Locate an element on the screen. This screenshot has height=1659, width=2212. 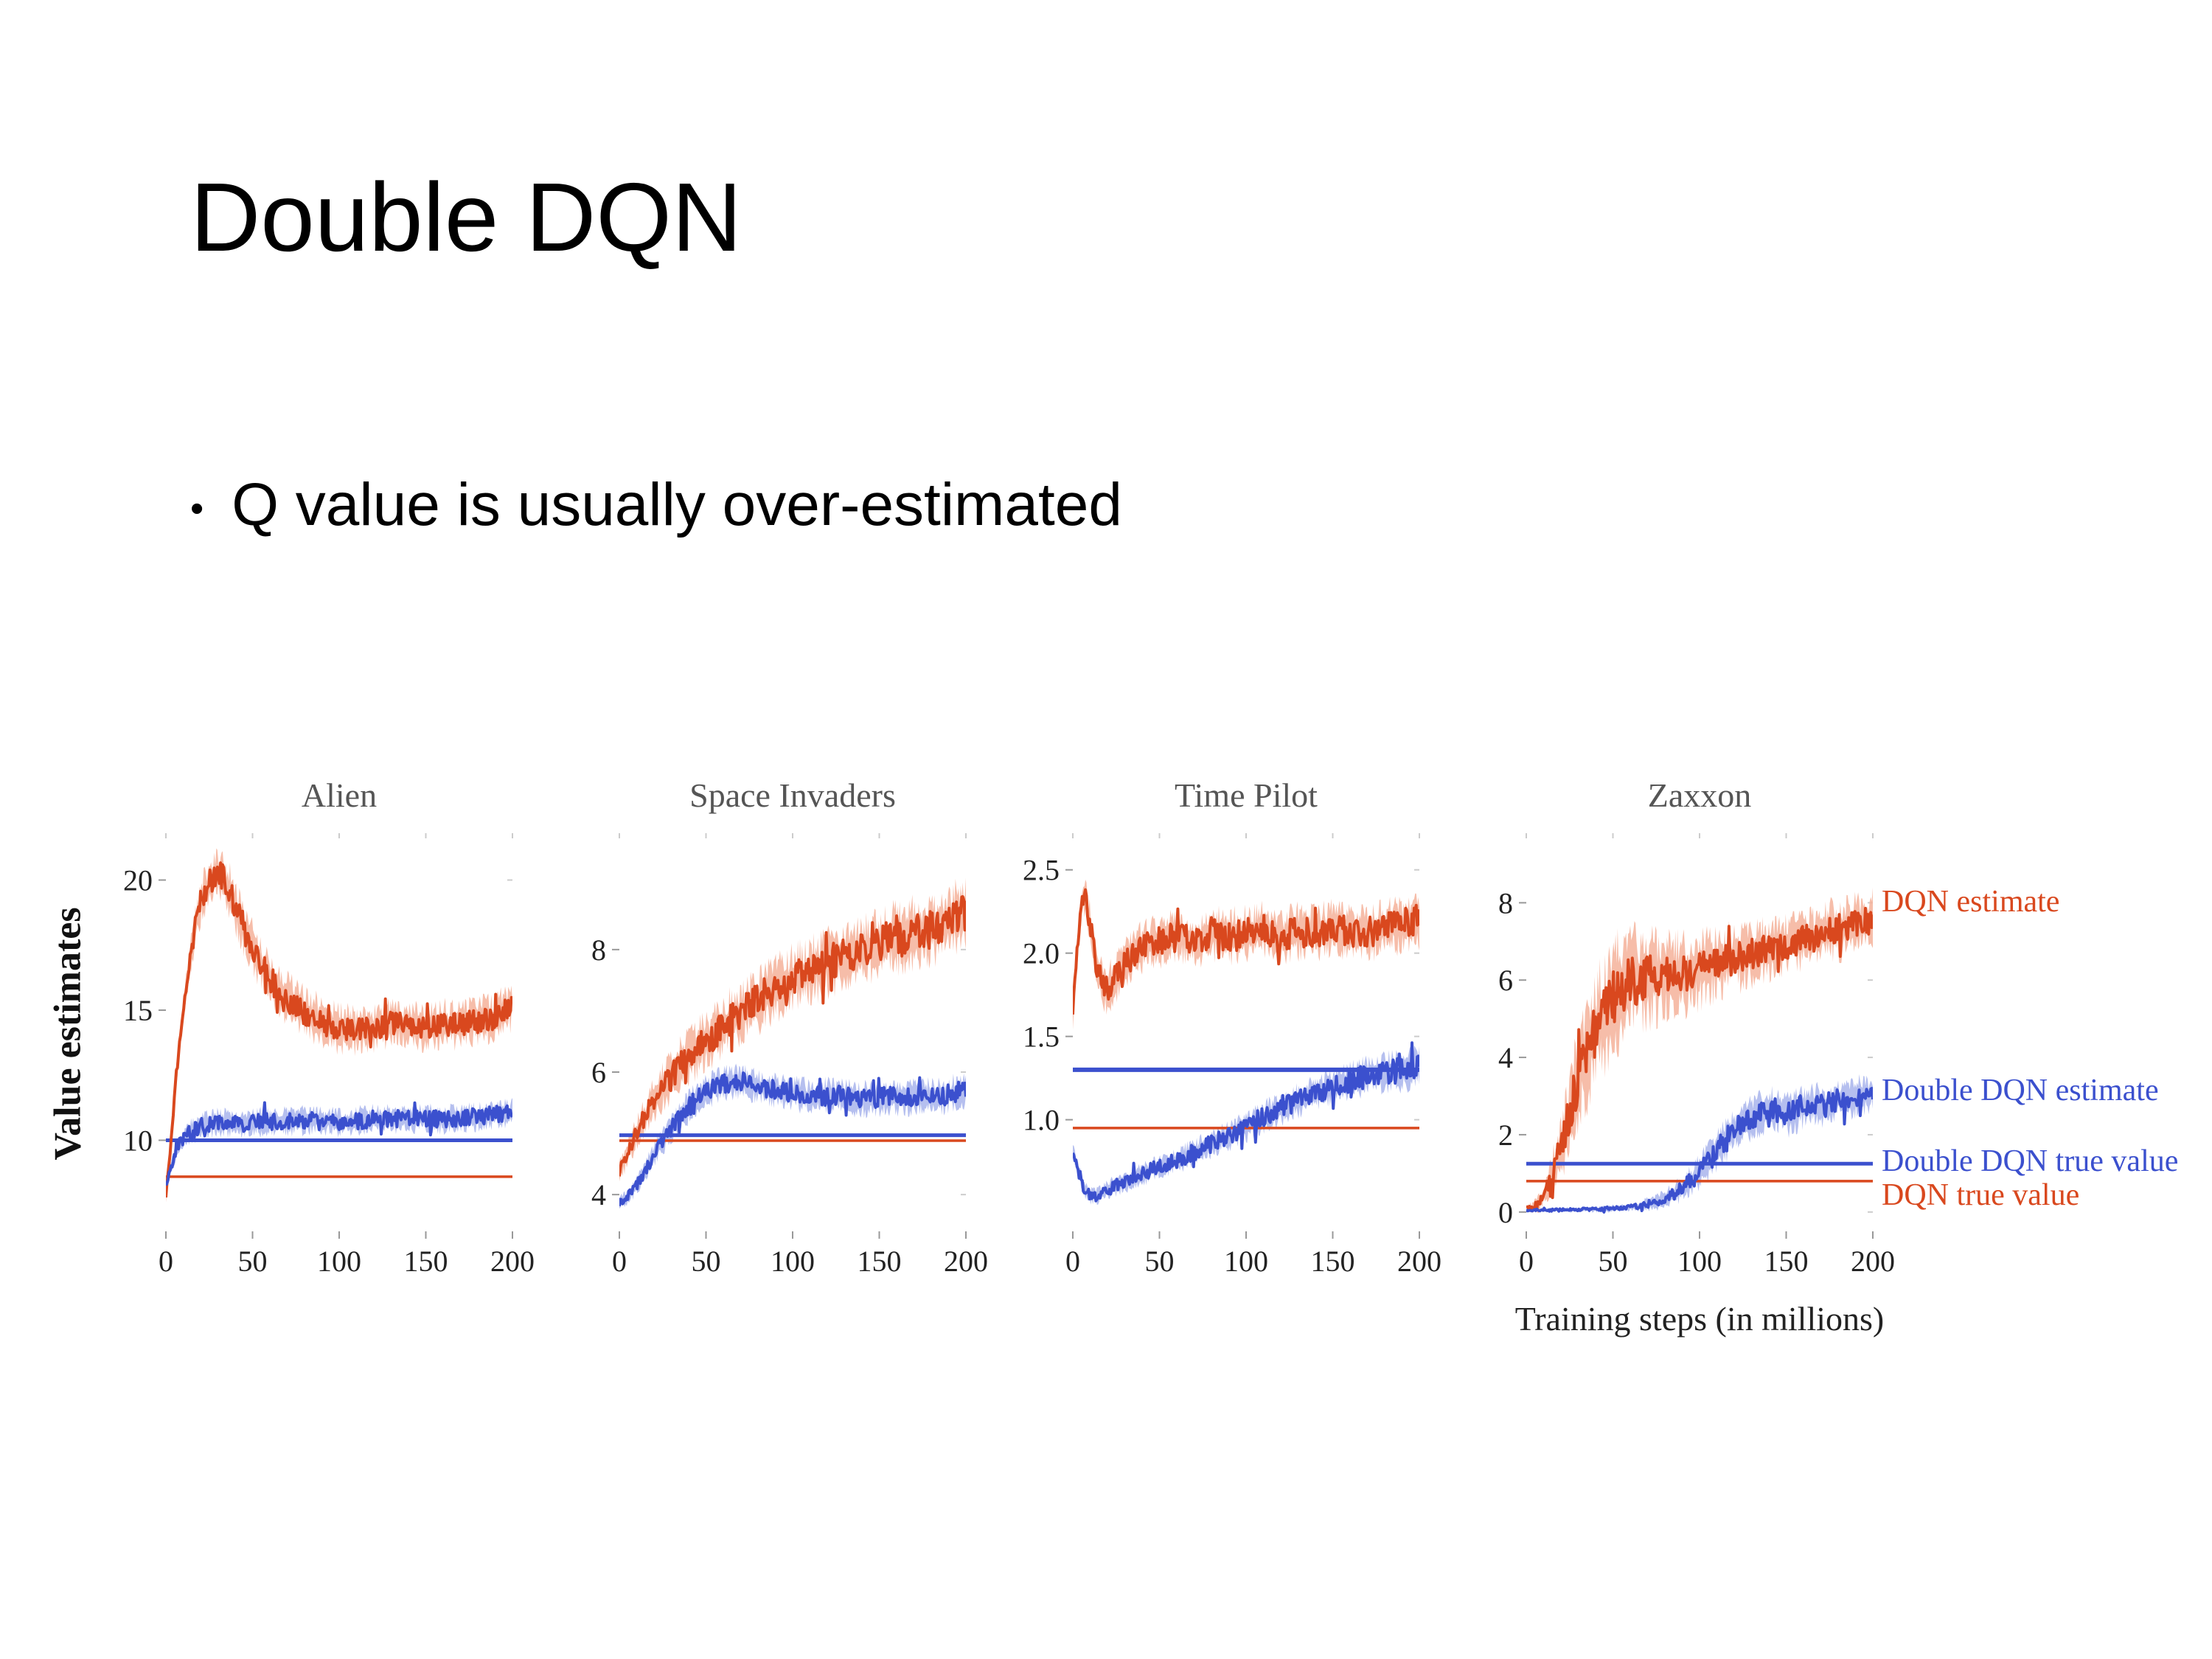
page-title: Double DQN is located at coordinates (466, 217).